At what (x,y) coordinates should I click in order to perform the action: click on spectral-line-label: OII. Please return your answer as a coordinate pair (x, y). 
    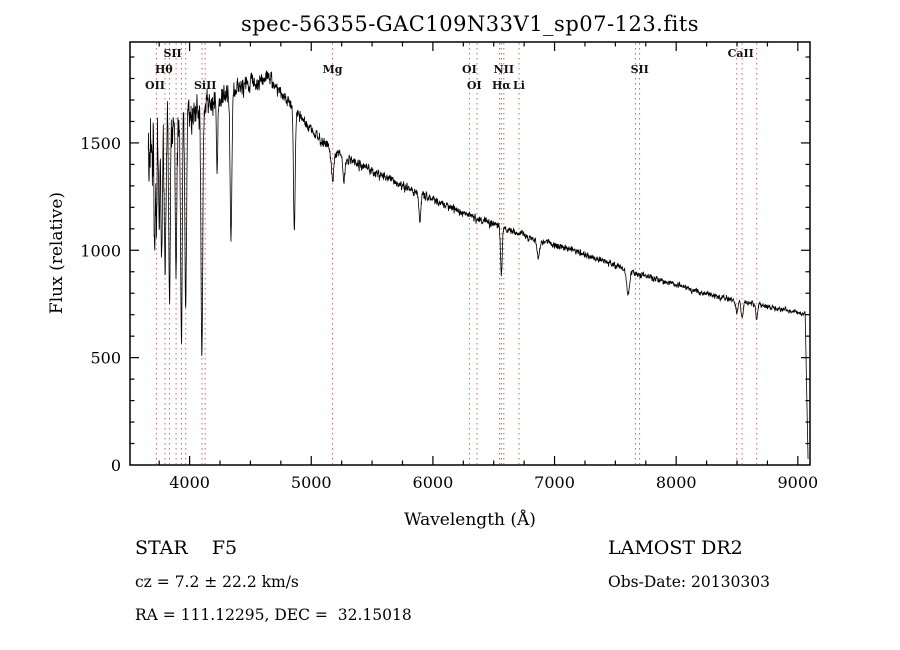
    Looking at the image, I should click on (155, 85).